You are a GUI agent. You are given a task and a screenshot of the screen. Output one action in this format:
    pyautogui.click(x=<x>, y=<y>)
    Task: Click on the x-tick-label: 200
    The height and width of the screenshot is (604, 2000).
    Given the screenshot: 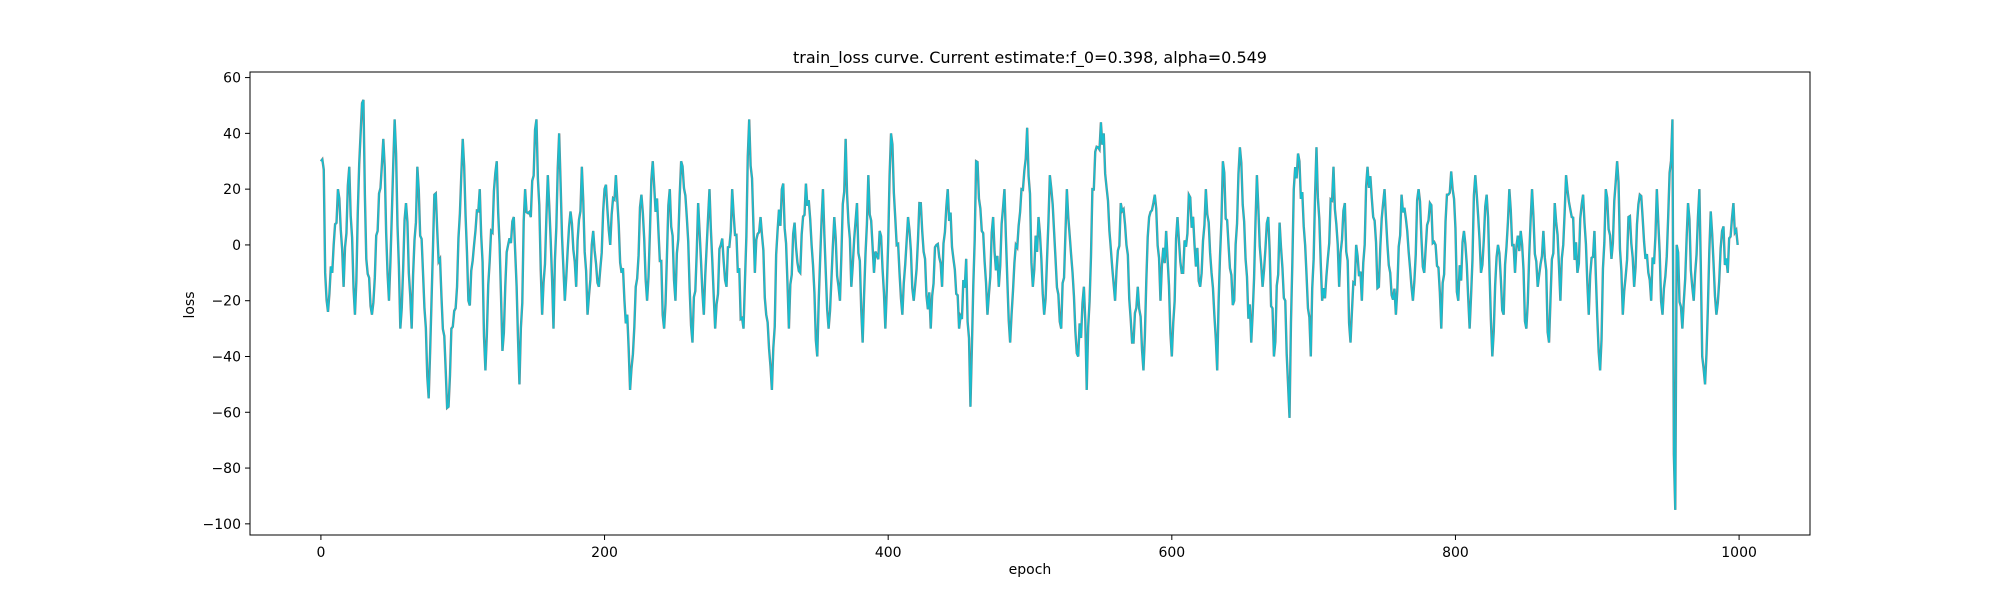 What is the action you would take?
    pyautogui.click(x=604, y=553)
    